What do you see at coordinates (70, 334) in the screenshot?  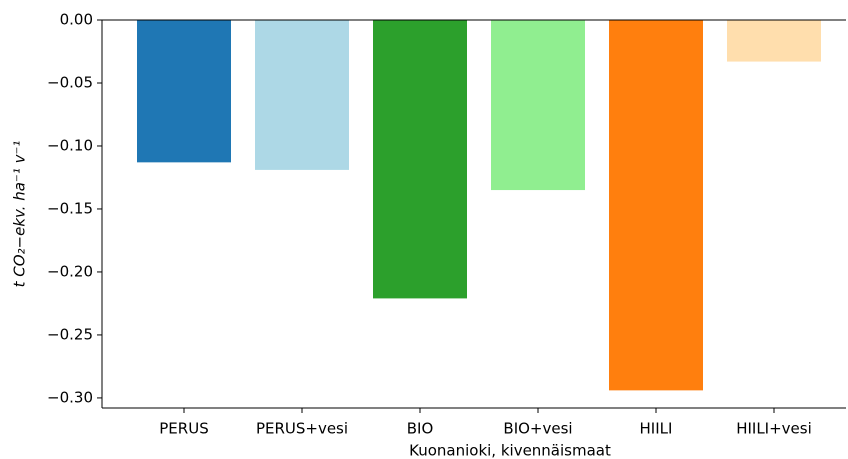 I see `y-tick-label: −0.25` at bounding box center [70, 334].